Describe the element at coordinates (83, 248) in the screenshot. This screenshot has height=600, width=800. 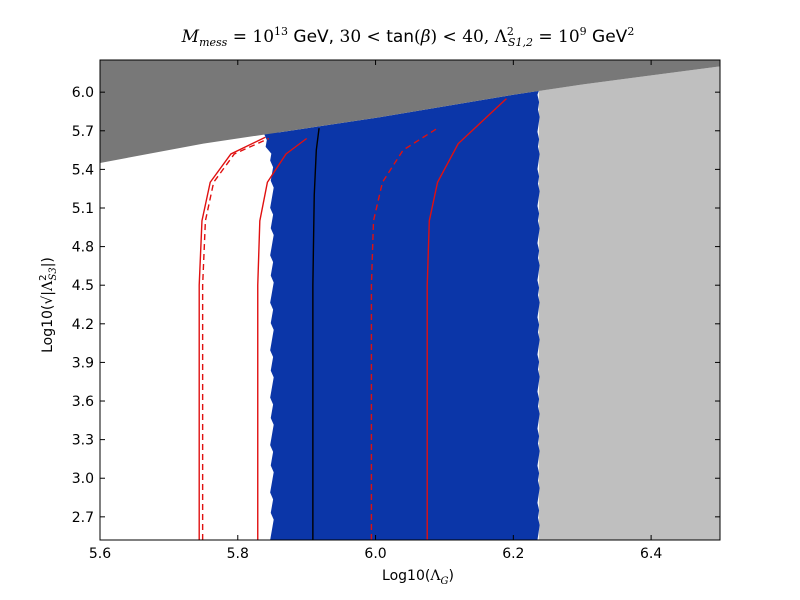
I see `y-tick-label: 4.8` at that location.